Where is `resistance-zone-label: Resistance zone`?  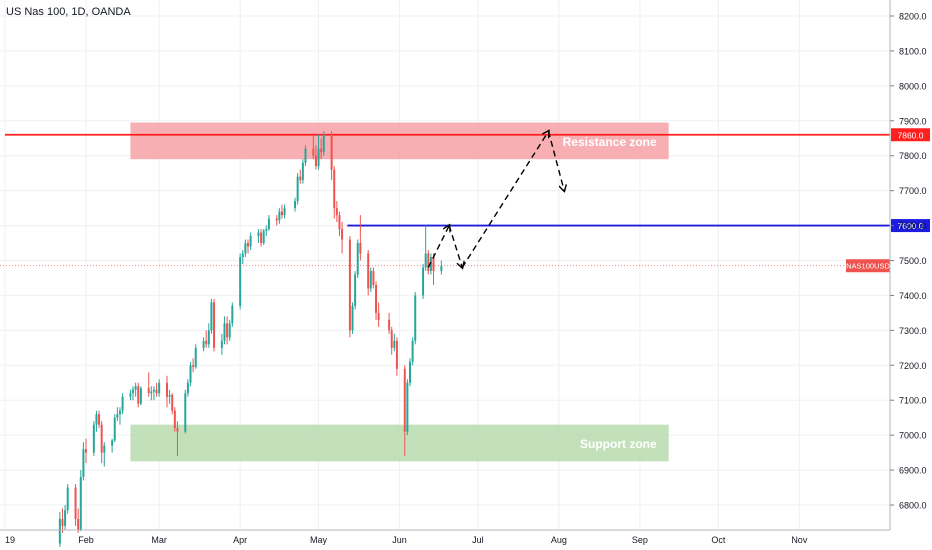 resistance-zone-label: Resistance zone is located at coordinates (610, 142).